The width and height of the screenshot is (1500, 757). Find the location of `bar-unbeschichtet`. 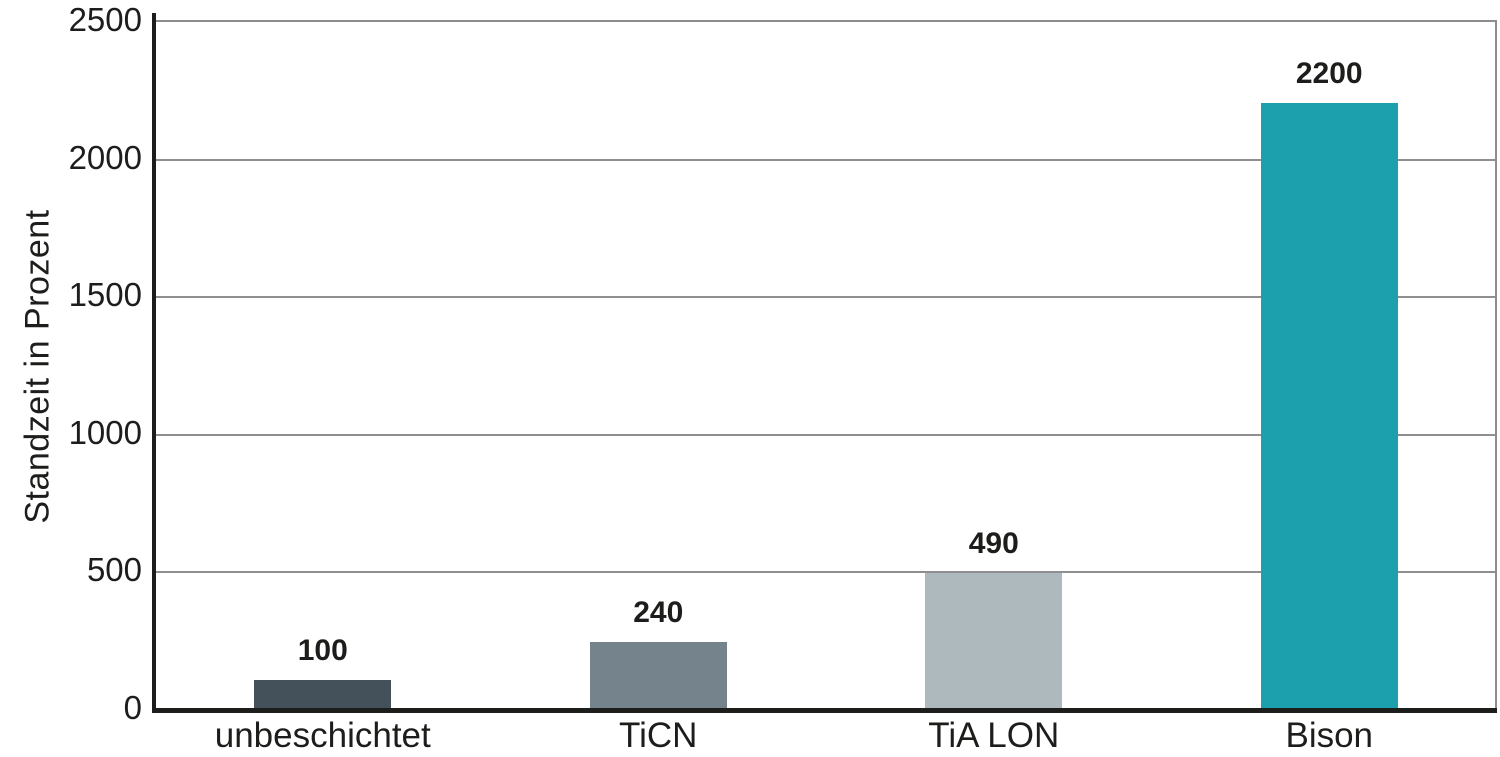

bar-unbeschichtet is located at coordinates (323, 694).